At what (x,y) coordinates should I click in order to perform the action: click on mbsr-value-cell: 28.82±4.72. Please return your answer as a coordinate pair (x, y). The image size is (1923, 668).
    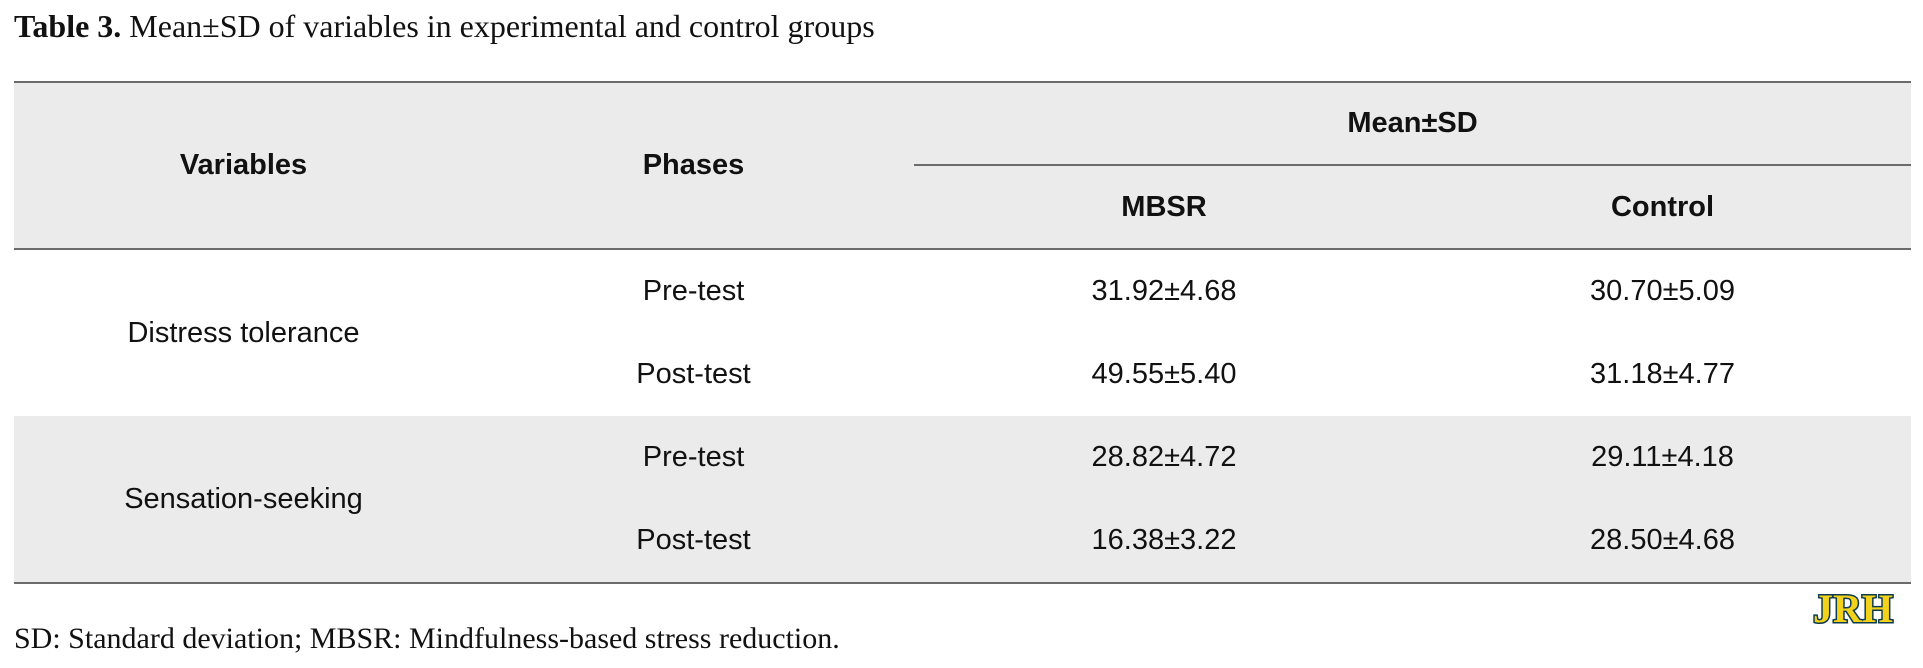
    Looking at the image, I should click on (1164, 457).